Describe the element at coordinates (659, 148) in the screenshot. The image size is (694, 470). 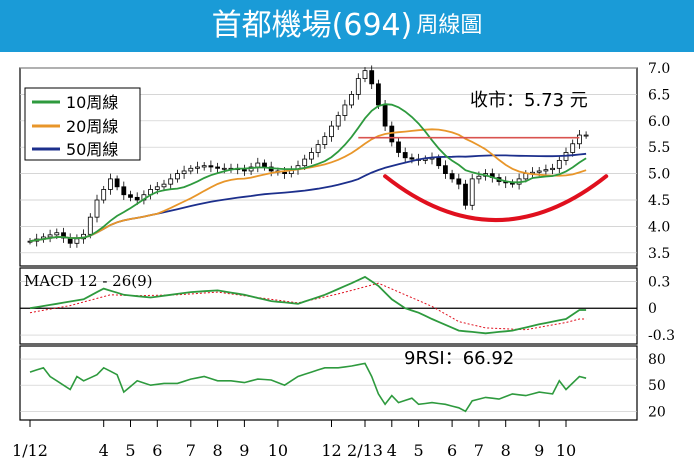
I see `price-y-tick-label: 5.5` at that location.